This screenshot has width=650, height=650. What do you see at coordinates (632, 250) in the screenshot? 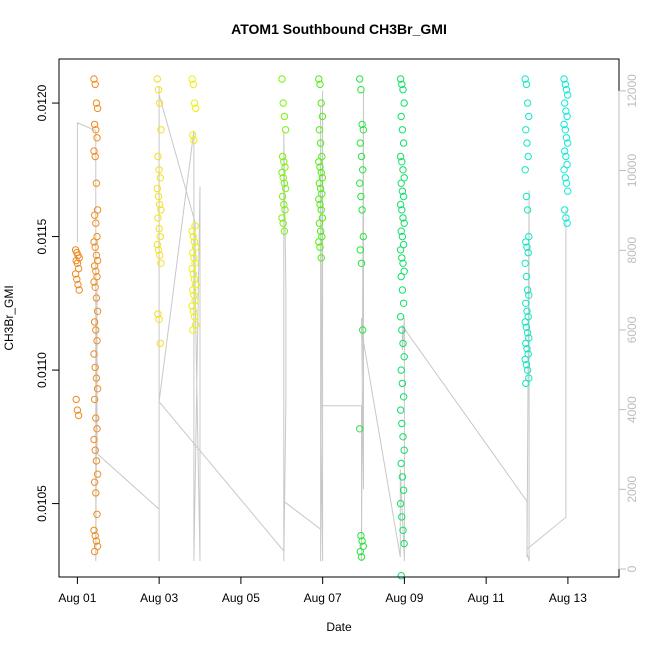
I see `y2-tick-label: 8000` at bounding box center [632, 250].